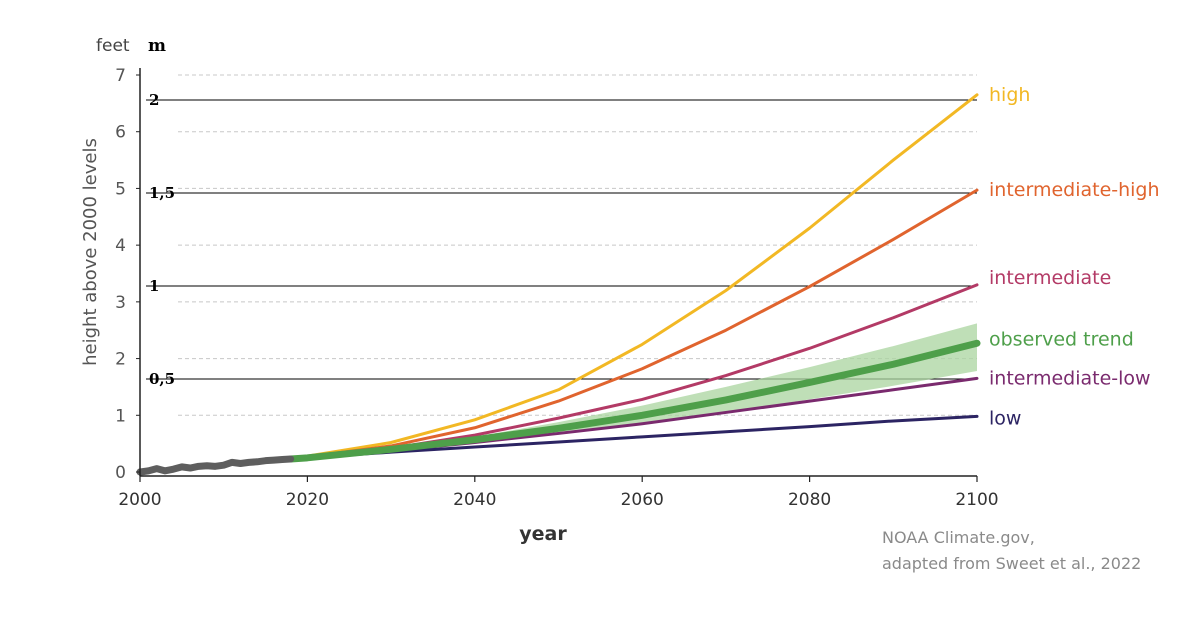 This screenshot has height=628, width=1200. What do you see at coordinates (307, 500) in the screenshot?
I see `x-tick-label-2020: 2020` at bounding box center [307, 500].